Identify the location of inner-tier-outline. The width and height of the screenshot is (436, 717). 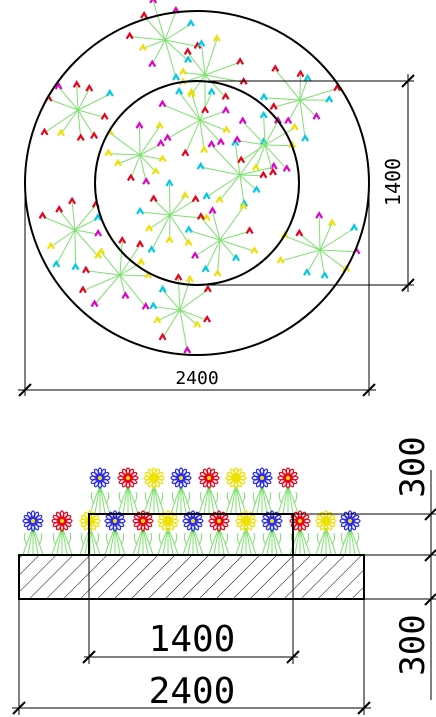
(191, 534).